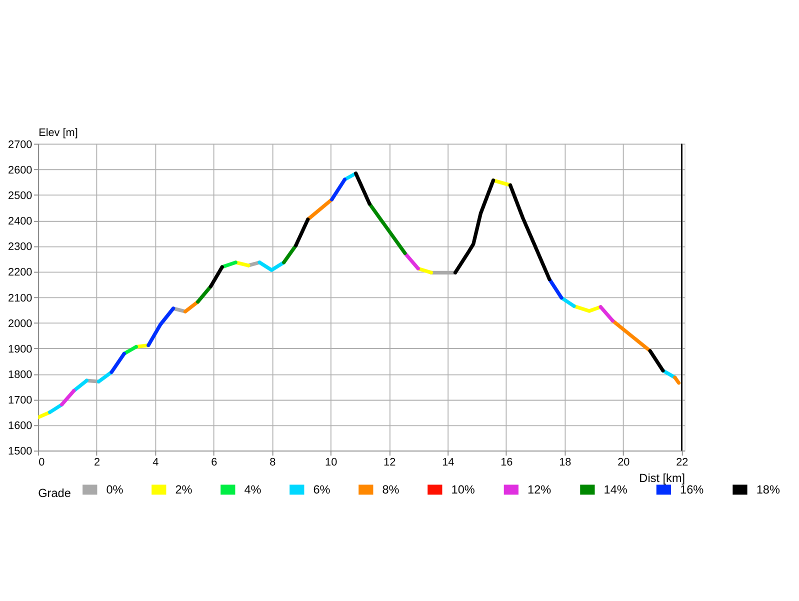  What do you see at coordinates (214, 462) in the screenshot?
I see `x-tick-label: 6` at bounding box center [214, 462].